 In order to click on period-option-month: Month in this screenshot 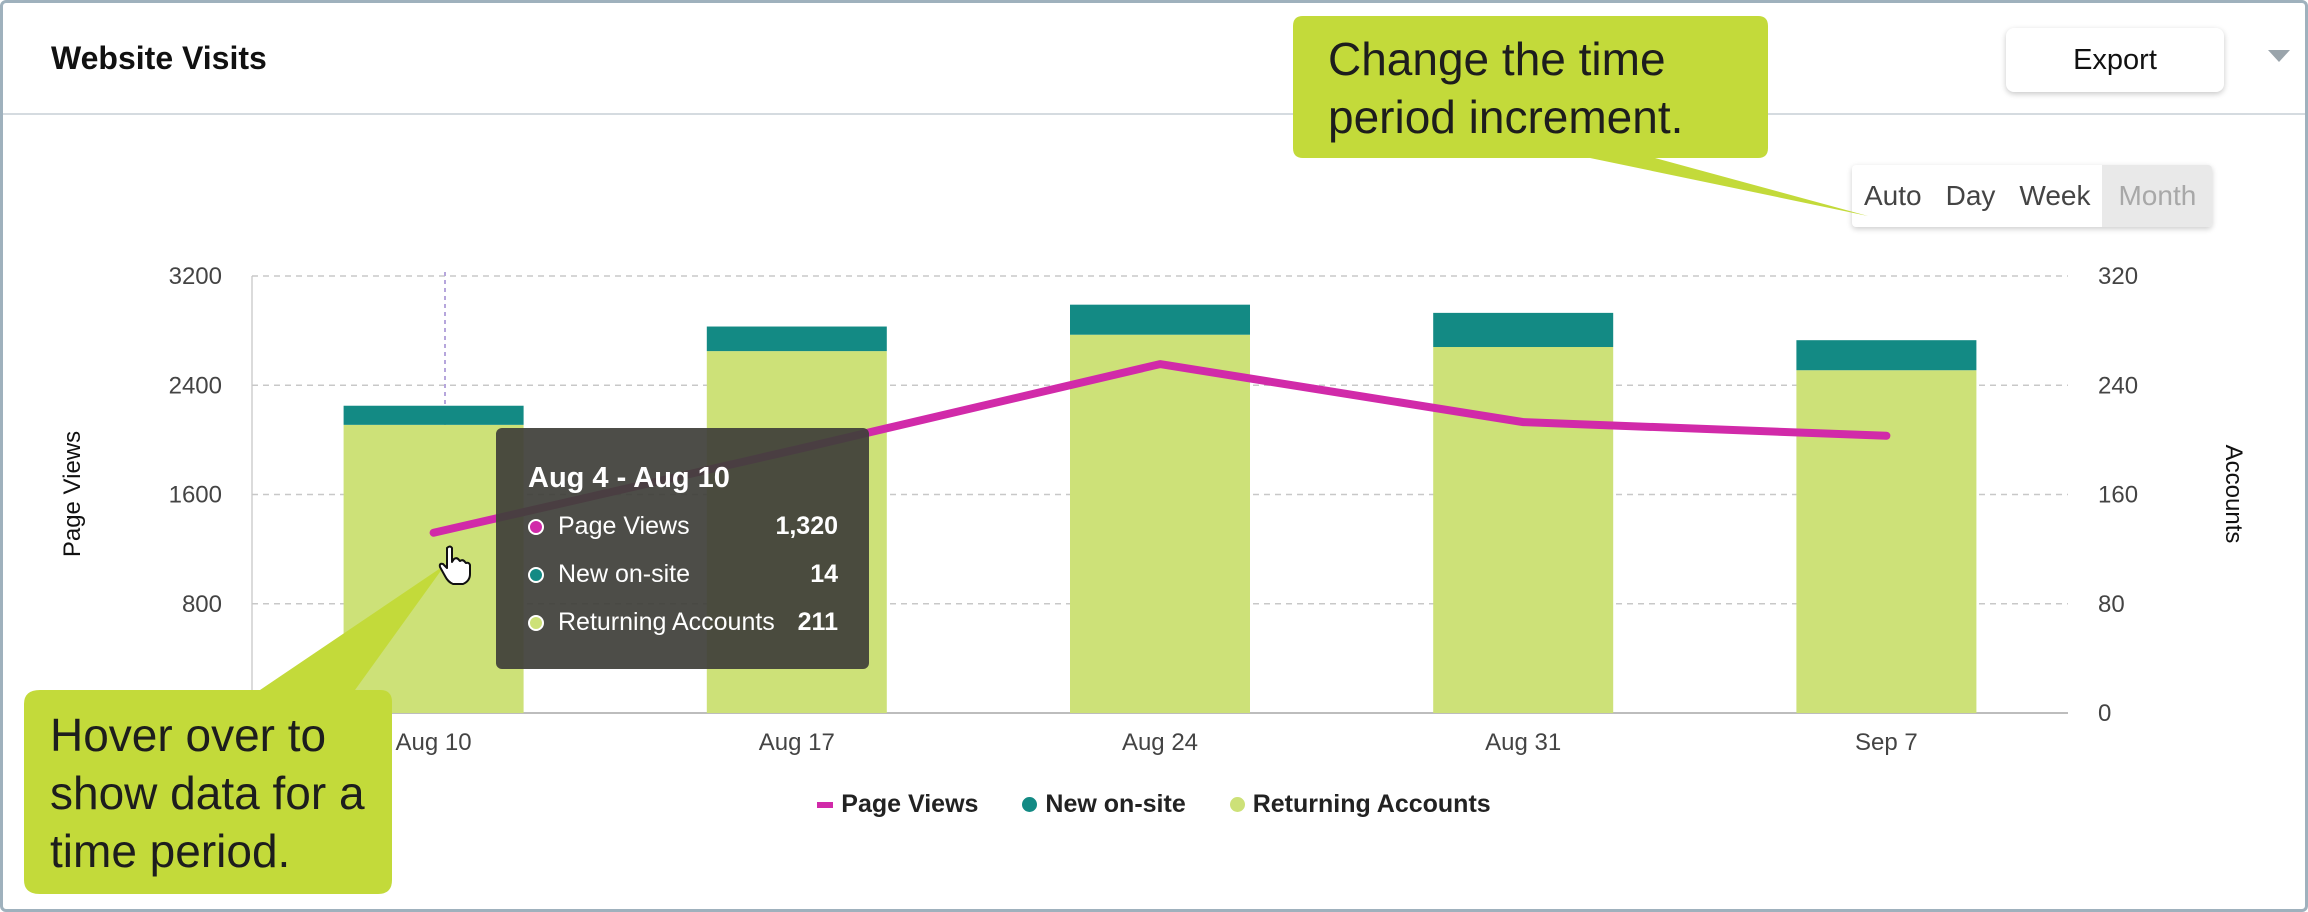, I will do `click(2157, 196)`.